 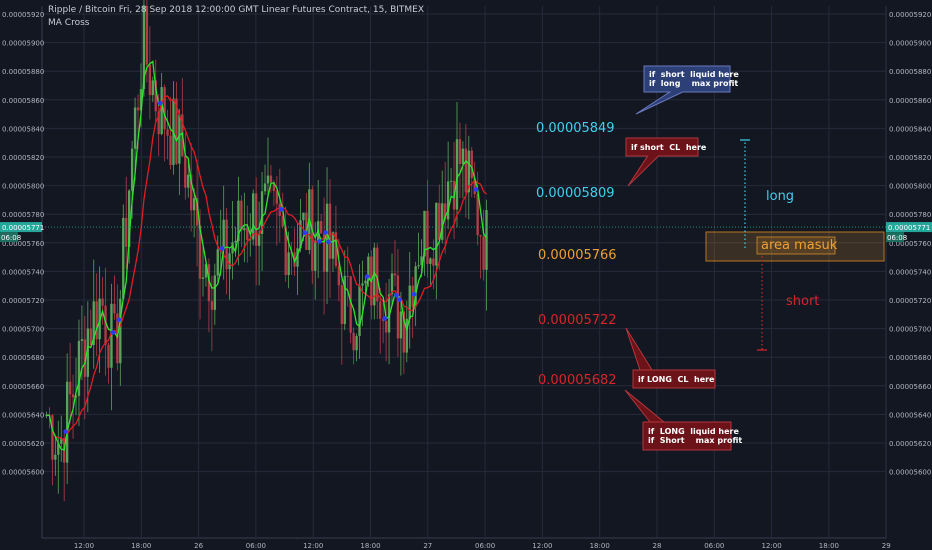 What do you see at coordinates (575, 128) in the screenshot?
I see `level-label-0: 0.00005849` at bounding box center [575, 128].